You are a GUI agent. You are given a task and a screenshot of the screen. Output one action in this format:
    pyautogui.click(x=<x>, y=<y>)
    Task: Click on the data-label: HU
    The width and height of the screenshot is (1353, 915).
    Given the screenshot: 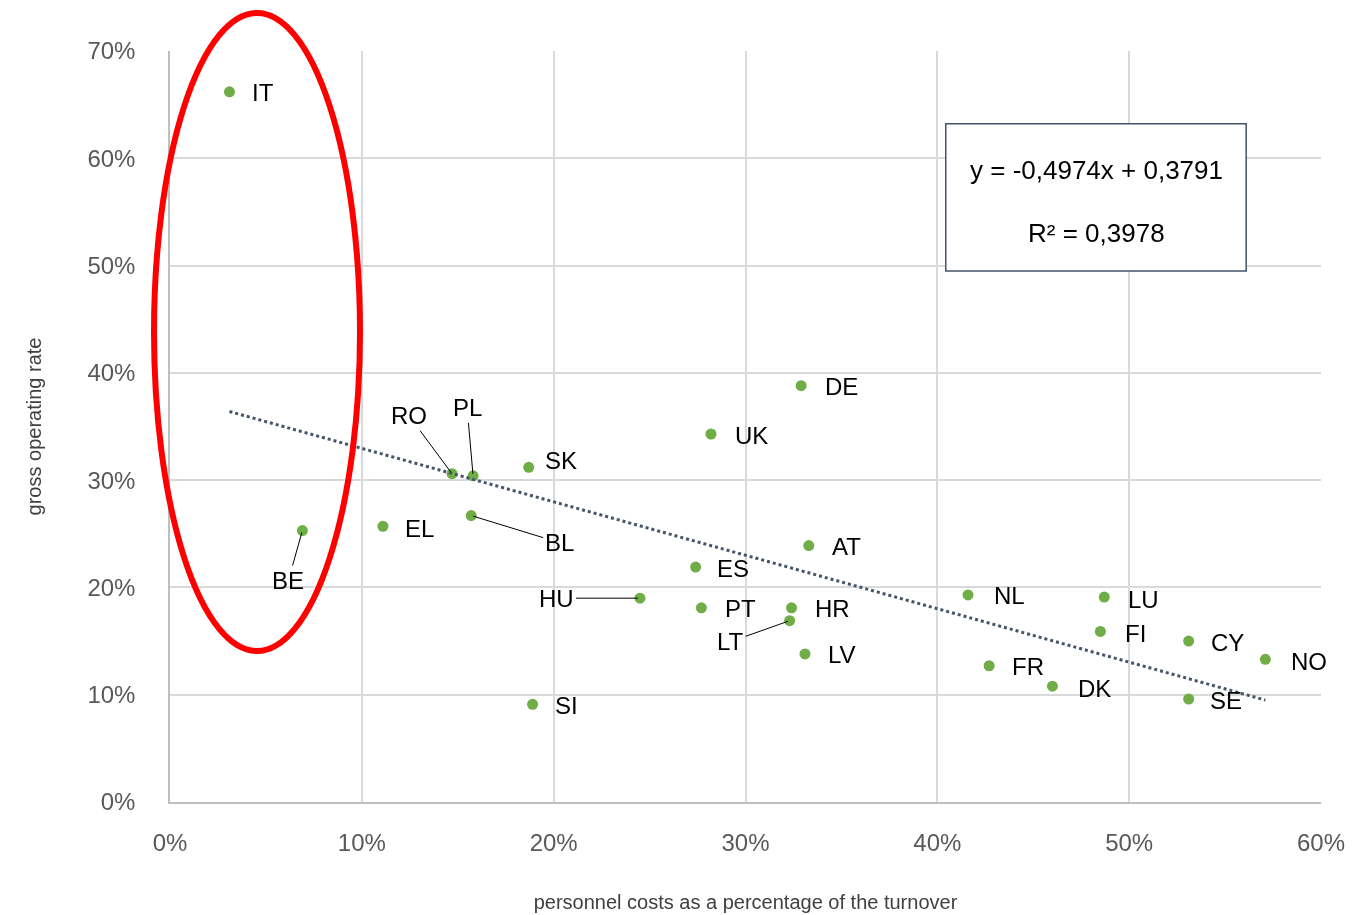 What is the action you would take?
    pyautogui.click(x=556, y=598)
    